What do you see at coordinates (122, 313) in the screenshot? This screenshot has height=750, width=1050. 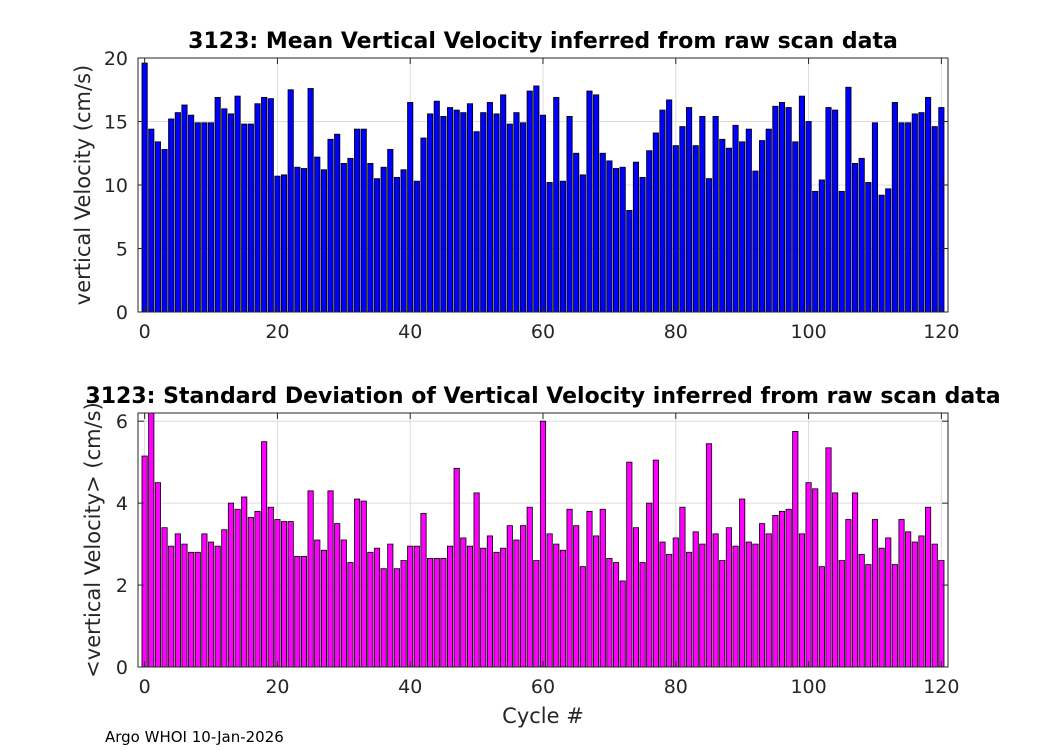 I see `y-tick-label: 0` at bounding box center [122, 313].